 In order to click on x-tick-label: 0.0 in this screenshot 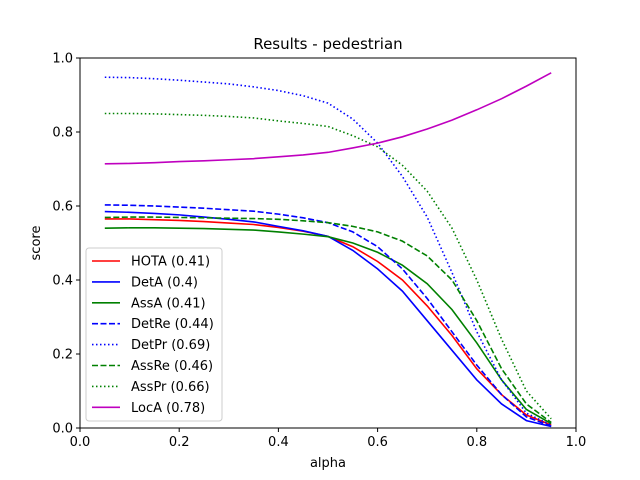, I will do `click(80, 442)`.